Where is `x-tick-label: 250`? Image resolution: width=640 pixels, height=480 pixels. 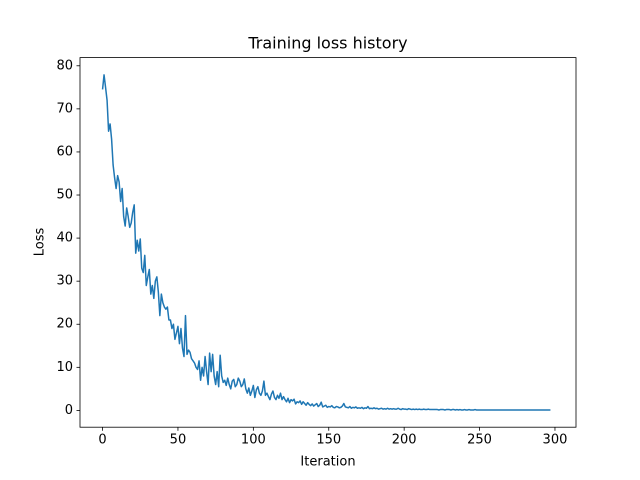
x-tick-label: 250 is located at coordinates (479, 440).